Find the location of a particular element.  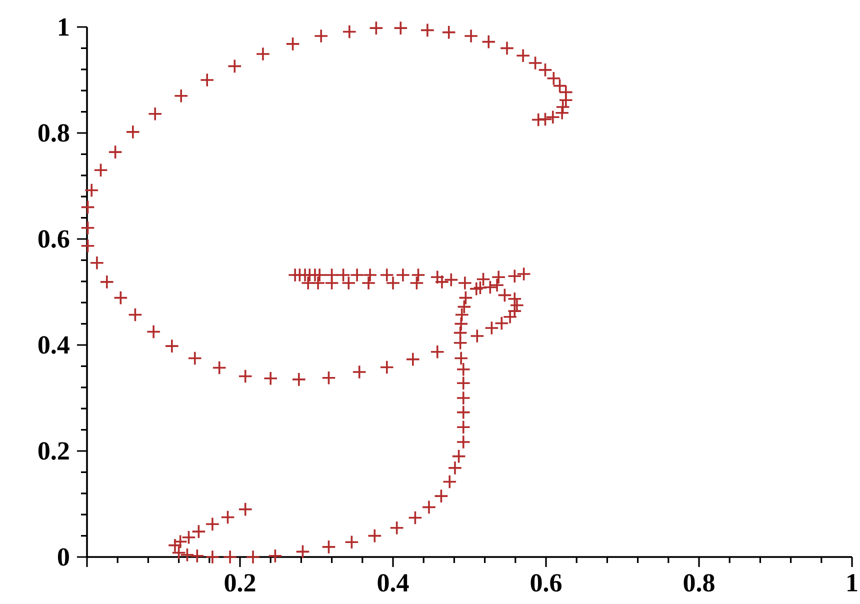

x-tick-label: 0.4 is located at coordinates (393, 583).